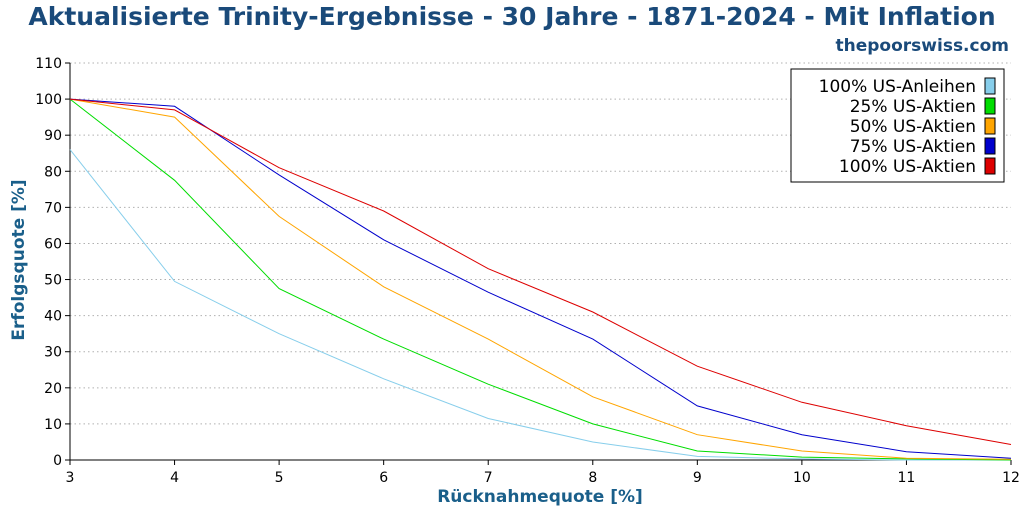 The height and width of the screenshot is (512, 1024). What do you see at coordinates (19, 259) in the screenshot?
I see `y-axis-label: Erfolgsquote [%]` at bounding box center [19, 259].